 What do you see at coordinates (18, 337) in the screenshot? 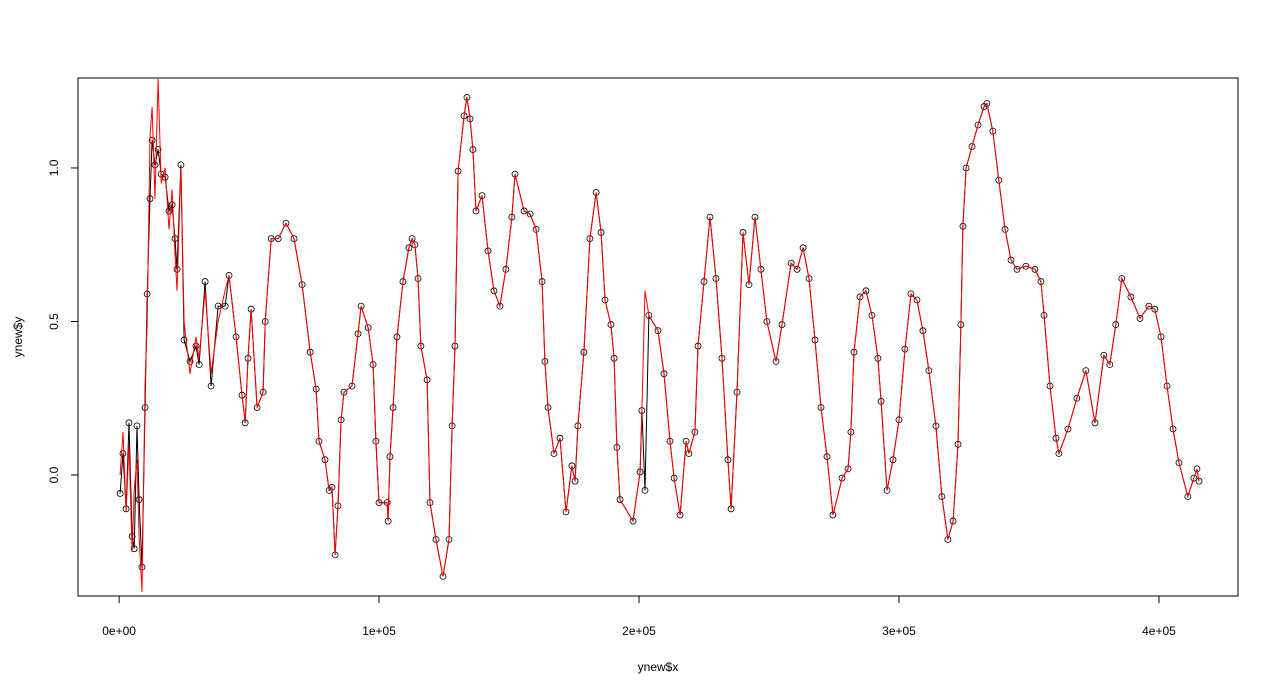
I see `y-axis-title: ynew$y` at bounding box center [18, 337].